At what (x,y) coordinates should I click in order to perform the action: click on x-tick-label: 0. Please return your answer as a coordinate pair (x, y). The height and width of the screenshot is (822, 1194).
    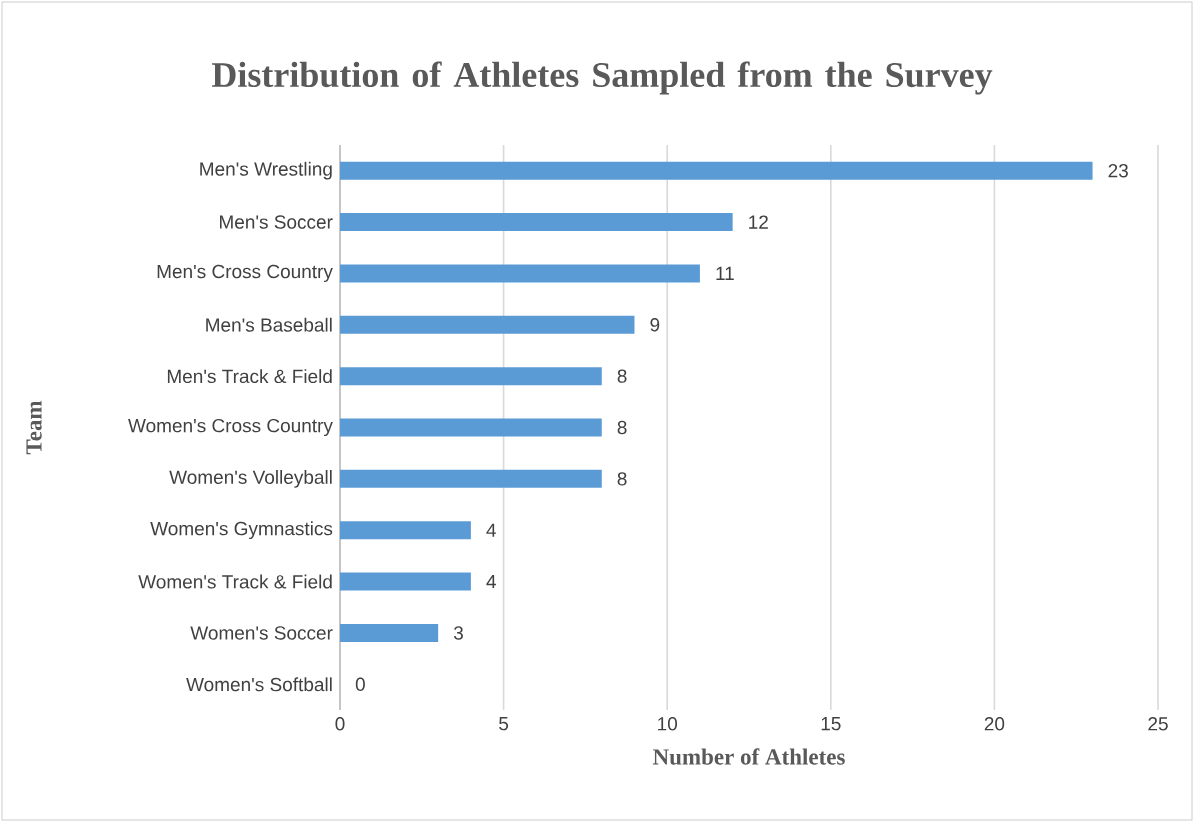
    Looking at the image, I should click on (340, 724).